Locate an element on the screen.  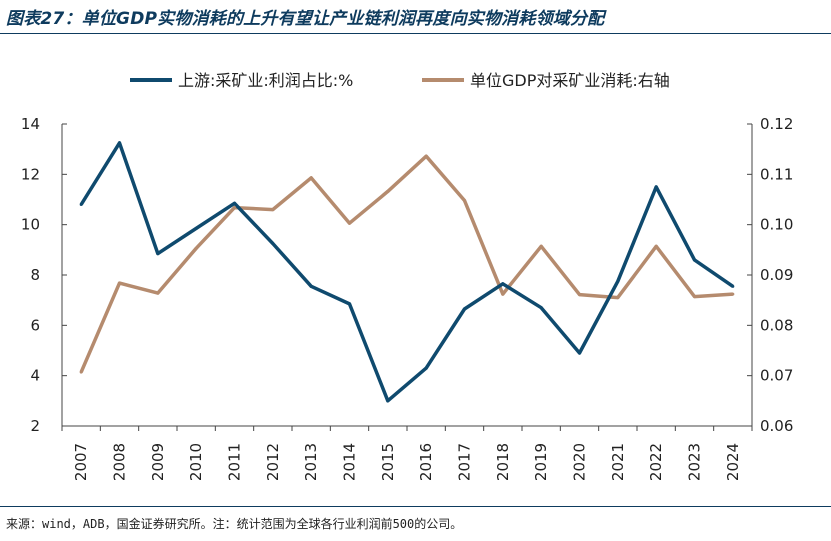
legend-label-series1: 上游:采矿业:利润占比:% is located at coordinates (265, 80).